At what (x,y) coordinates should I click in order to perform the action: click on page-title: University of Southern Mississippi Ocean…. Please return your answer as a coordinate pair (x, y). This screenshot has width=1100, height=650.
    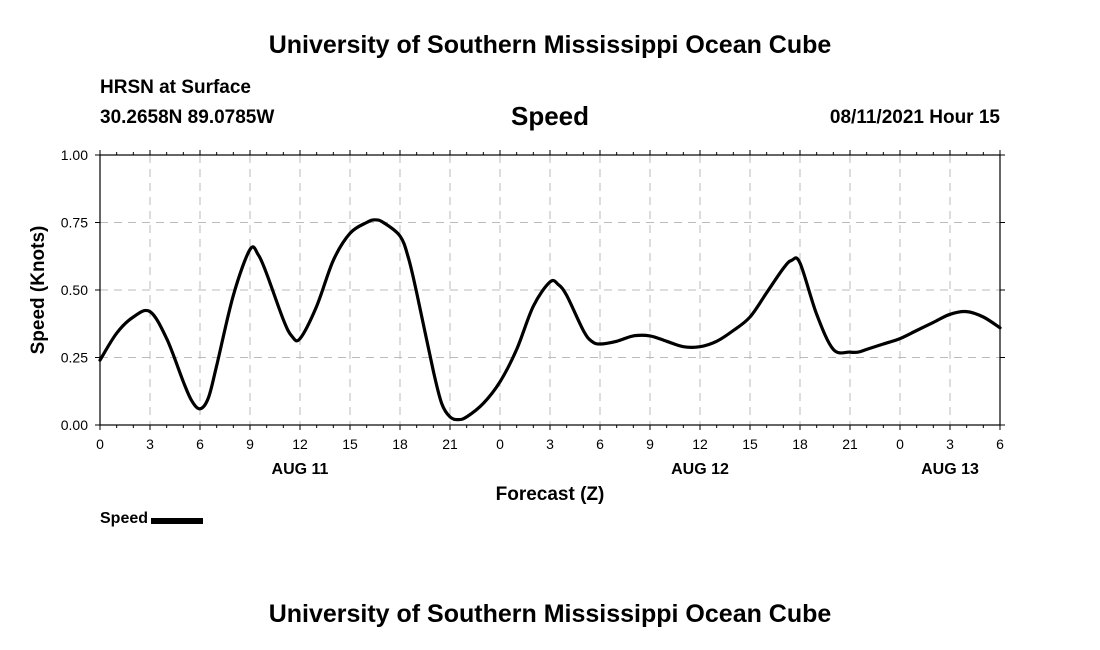
    Looking at the image, I should click on (550, 45).